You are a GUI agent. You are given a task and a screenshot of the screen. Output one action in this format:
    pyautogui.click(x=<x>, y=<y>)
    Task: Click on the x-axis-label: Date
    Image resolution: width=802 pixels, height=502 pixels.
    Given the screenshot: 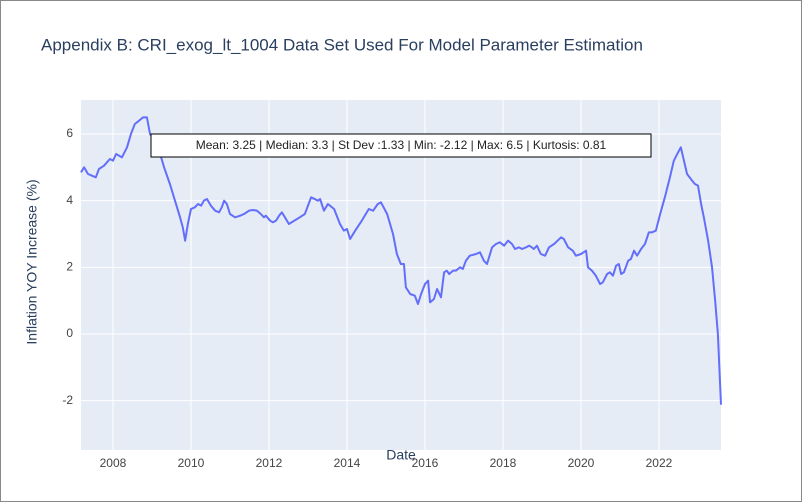 What is the action you would take?
    pyautogui.click(x=401, y=455)
    